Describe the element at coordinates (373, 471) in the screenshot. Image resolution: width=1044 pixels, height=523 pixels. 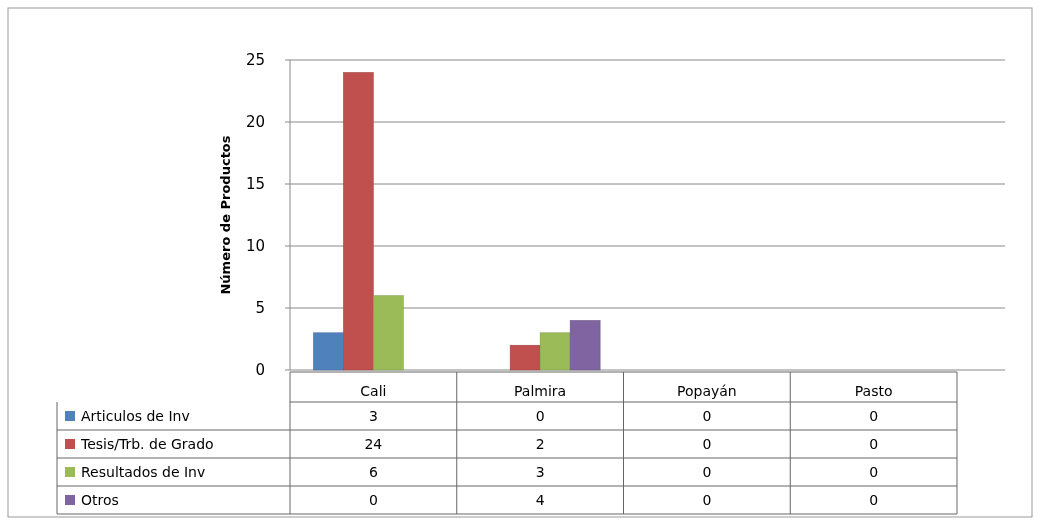
I see `data-label: 6` at that location.